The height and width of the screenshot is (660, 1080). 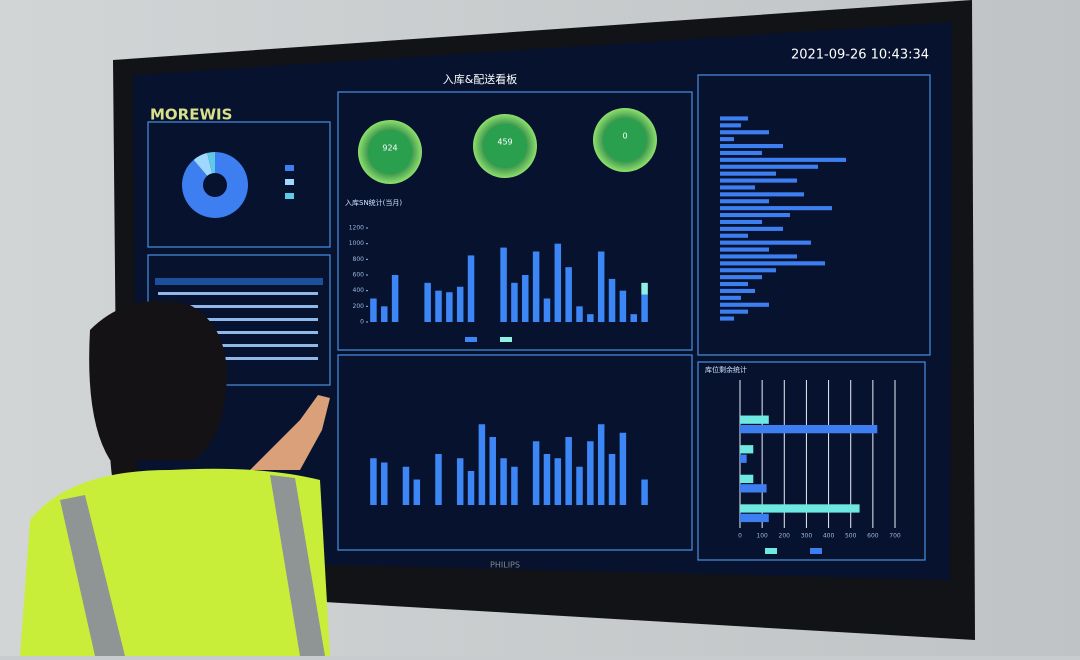 What do you see at coordinates (785, 536) in the screenshot?
I see `x-tick-label: 200` at bounding box center [785, 536].